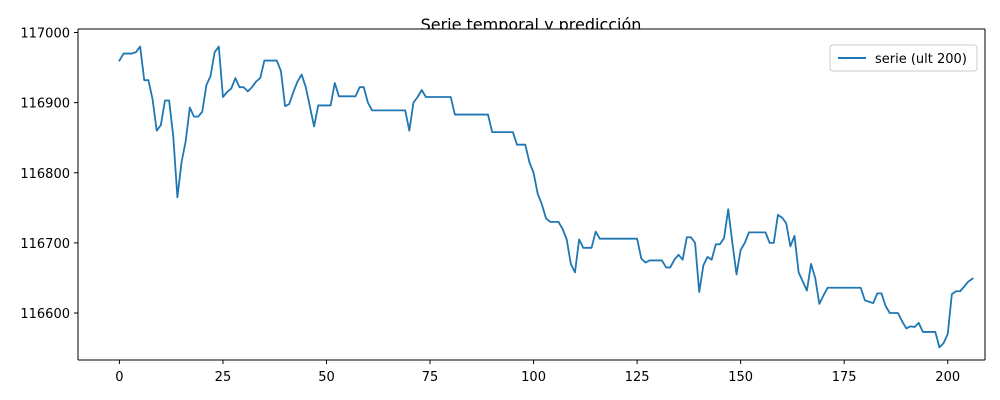 The image size is (1000, 400). I want to click on x-axis-ticks: 0 25 50 75 100 125 150 175 200, so click(537, 372).